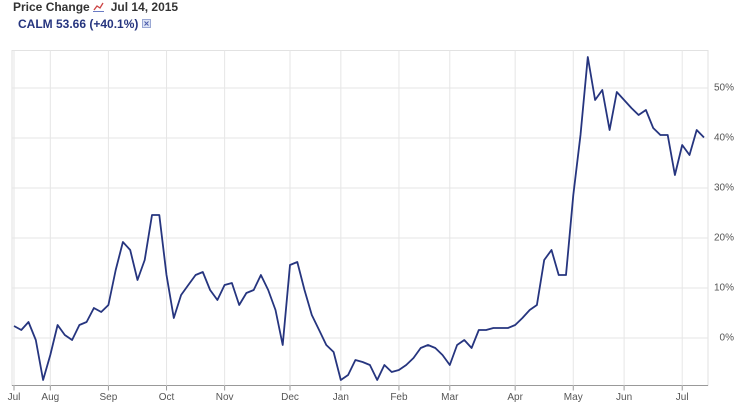 The image size is (741, 404). I want to click on date: Jul 14, 2015, so click(144, 7).